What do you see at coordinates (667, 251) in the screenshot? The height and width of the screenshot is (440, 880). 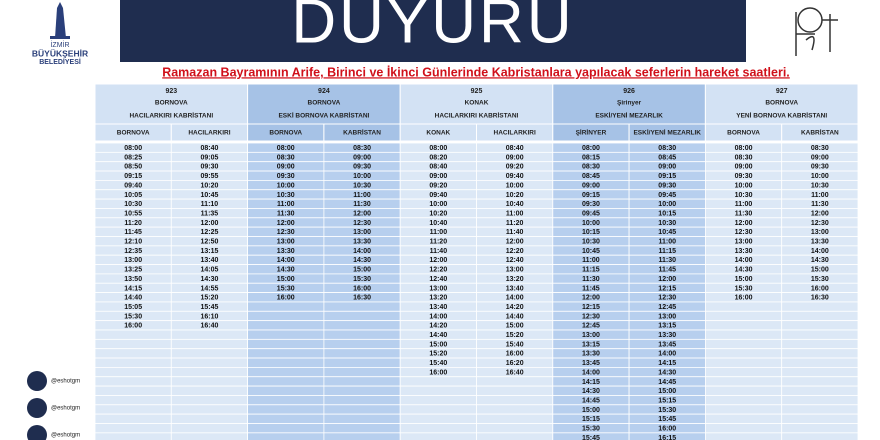 I see `departure-time: 11:15` at bounding box center [667, 251].